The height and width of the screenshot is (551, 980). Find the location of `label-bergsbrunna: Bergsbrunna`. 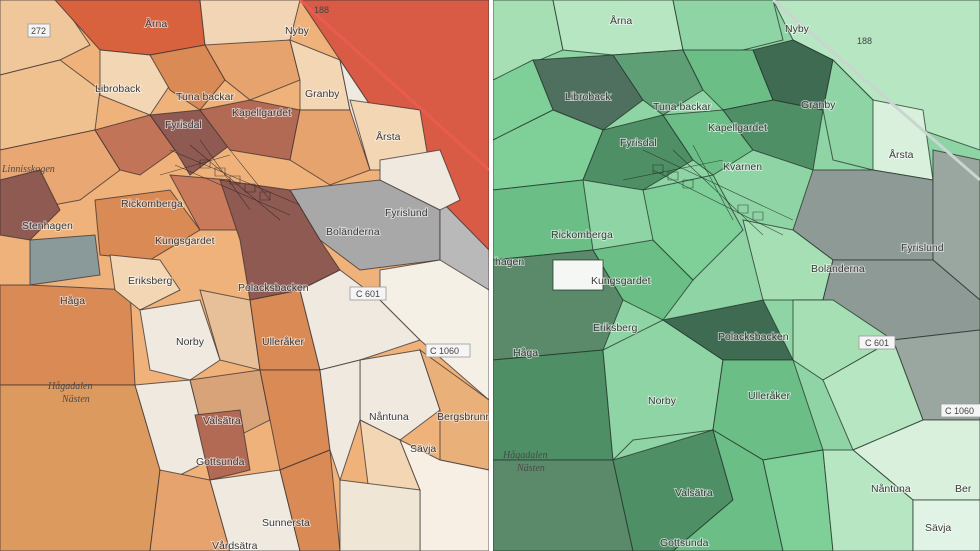

label-bergsbrunna: Bergsbrunna is located at coordinates (463, 417).